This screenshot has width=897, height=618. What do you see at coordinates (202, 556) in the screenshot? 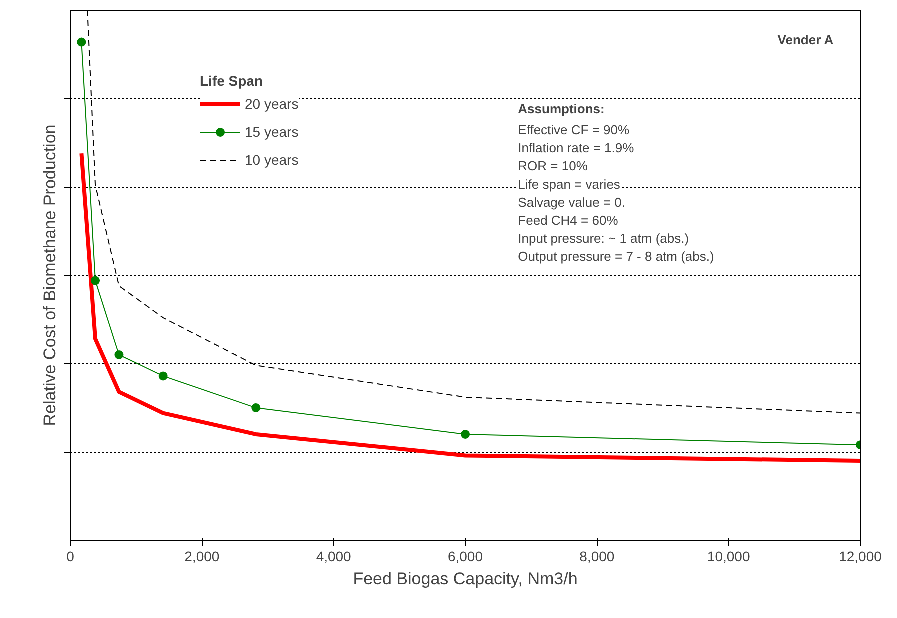
I see `x-tick-label: 2,000` at bounding box center [202, 556].